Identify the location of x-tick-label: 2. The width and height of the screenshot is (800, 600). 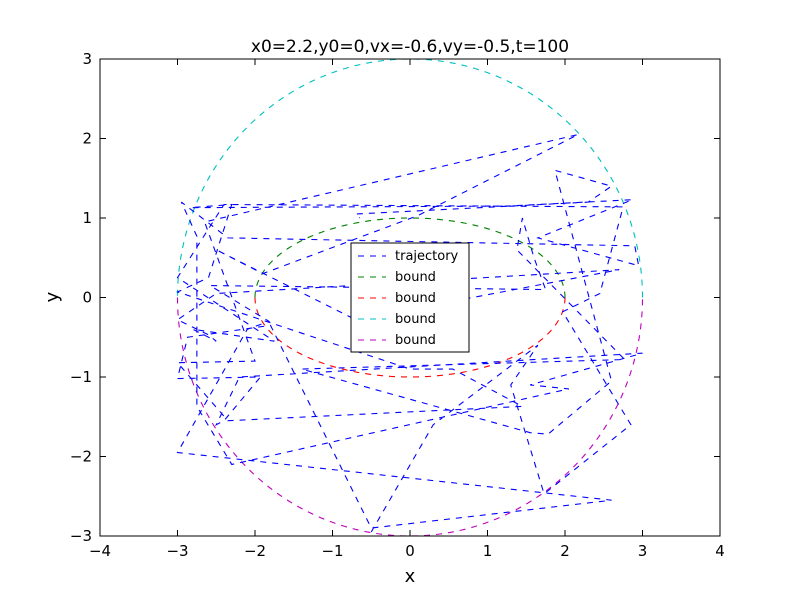
(565, 551).